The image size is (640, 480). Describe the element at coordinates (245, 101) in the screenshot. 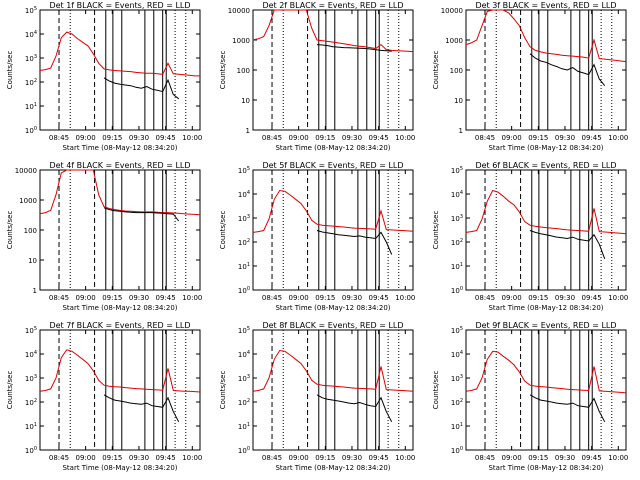

I see `y-tick-label: 10` at that location.